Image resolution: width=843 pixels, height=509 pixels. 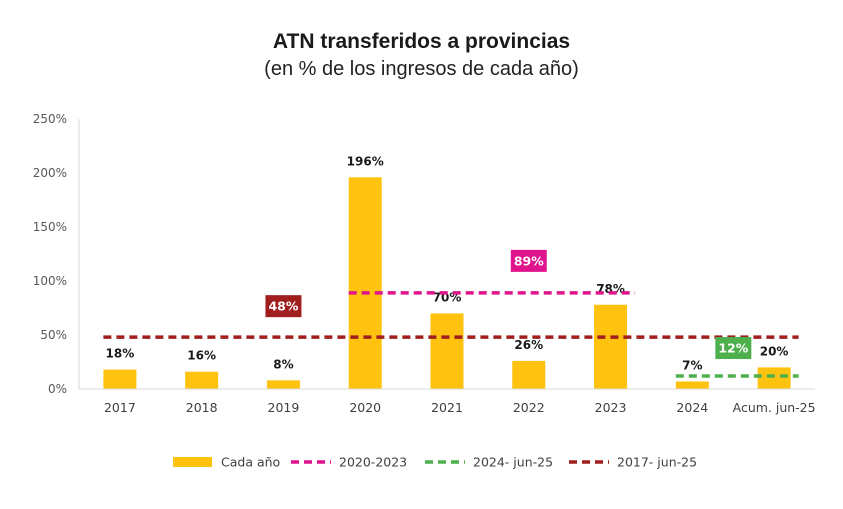 I want to click on y-tick-label: 150%, so click(x=50, y=227).